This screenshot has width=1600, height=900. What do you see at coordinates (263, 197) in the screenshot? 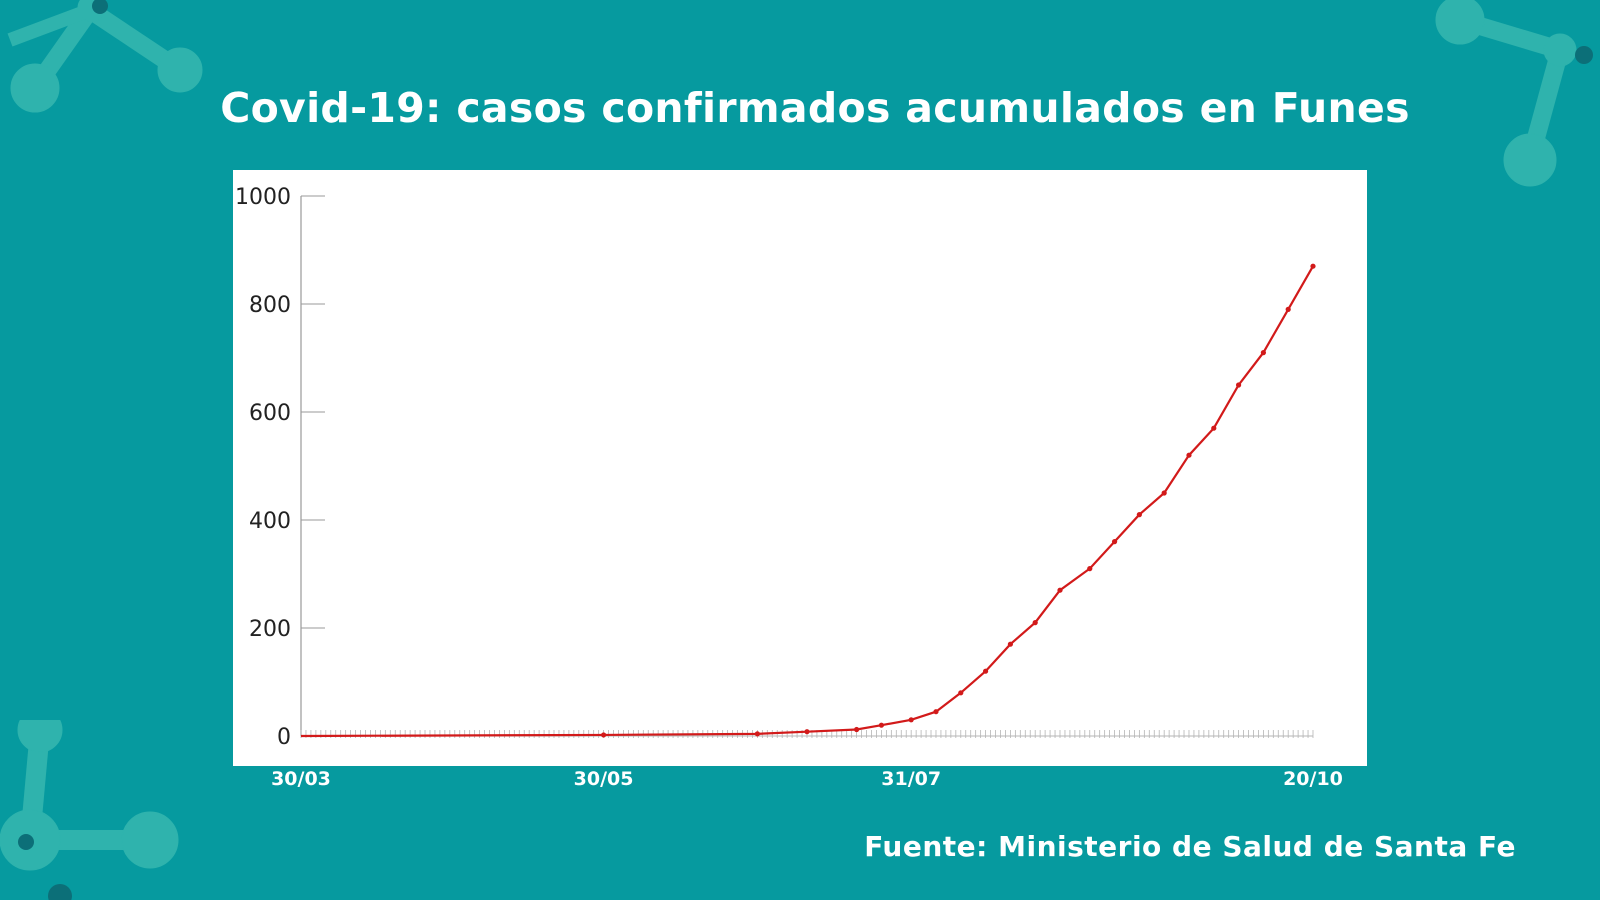
I see `y-tick-label: 1000` at bounding box center [263, 197].